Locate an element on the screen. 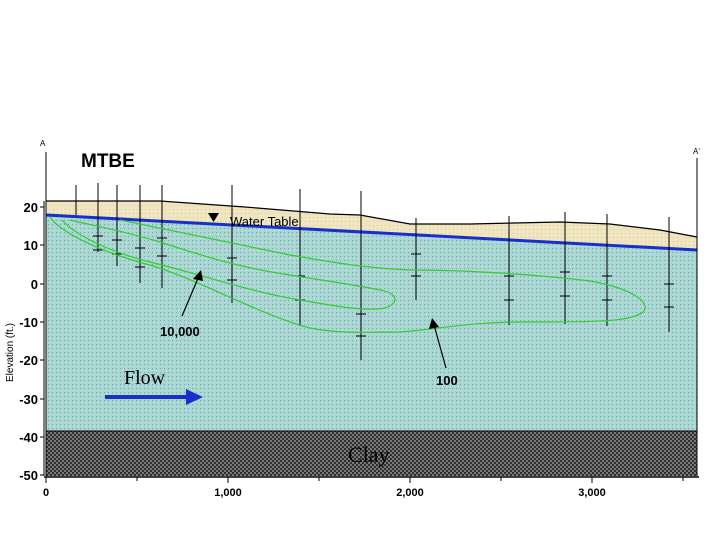 The height and width of the screenshot is (545, 720). figure-title: MTBE is located at coordinates (108, 161).